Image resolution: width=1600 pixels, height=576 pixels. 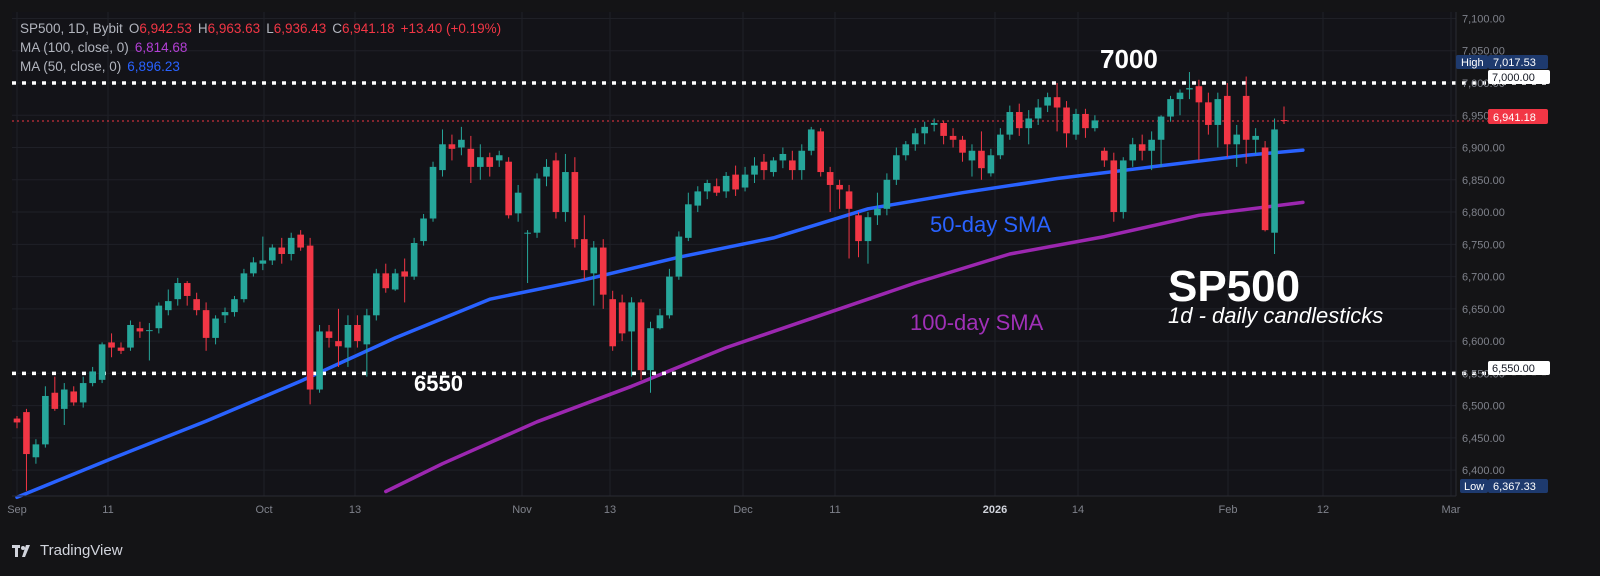 I want to click on ma100-legend: MA (100, close, 0) 6,814.68, so click(x=106, y=48).